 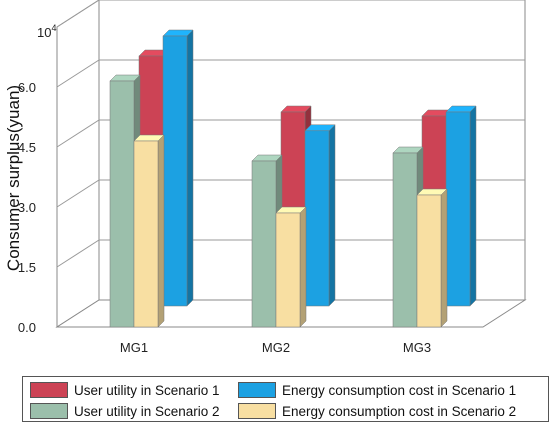 I want to click on y-axis-title: Consumer surplus(yuan), so click(x=13, y=178).